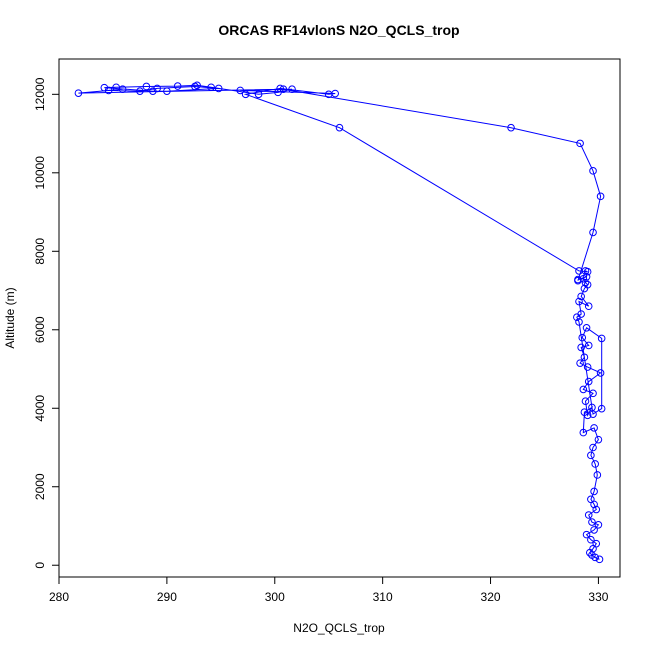  Describe the element at coordinates (275, 597) in the screenshot. I see `x-tick-label: 300` at that location.